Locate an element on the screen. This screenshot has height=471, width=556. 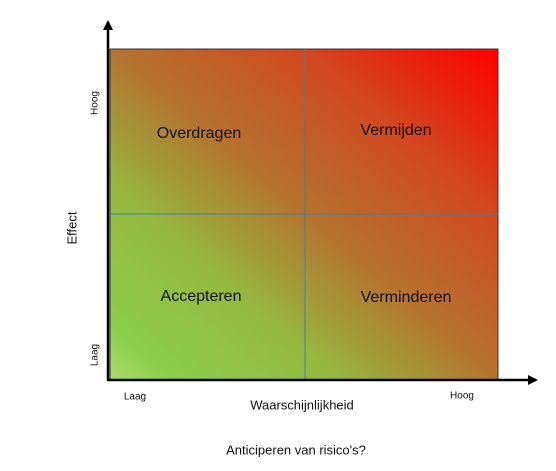
quadrant-label: Vermijden is located at coordinates (395, 130).